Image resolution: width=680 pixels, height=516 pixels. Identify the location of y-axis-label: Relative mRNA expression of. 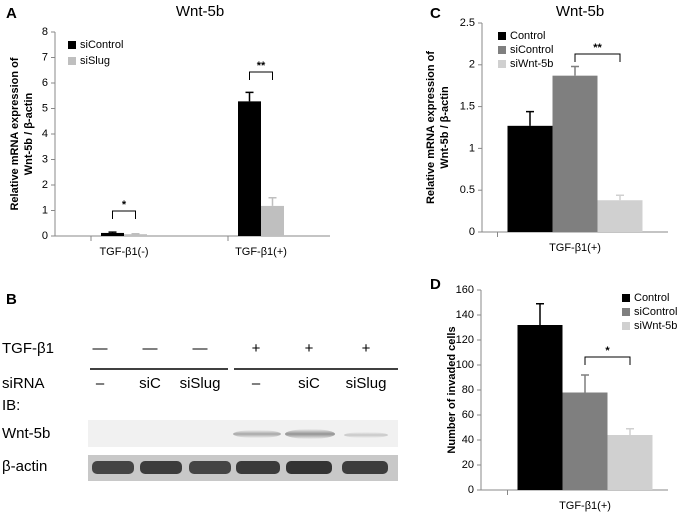
(431, 127).